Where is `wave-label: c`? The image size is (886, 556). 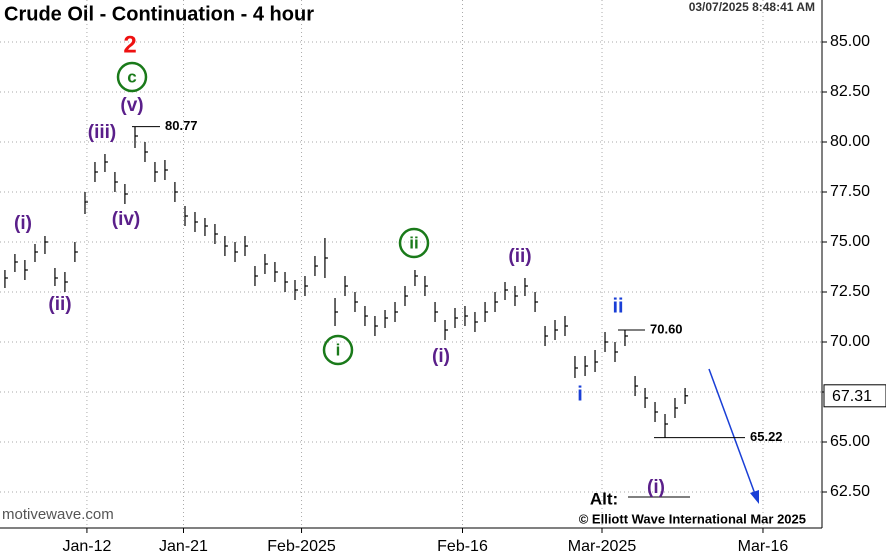
wave-label: c is located at coordinates (131, 76).